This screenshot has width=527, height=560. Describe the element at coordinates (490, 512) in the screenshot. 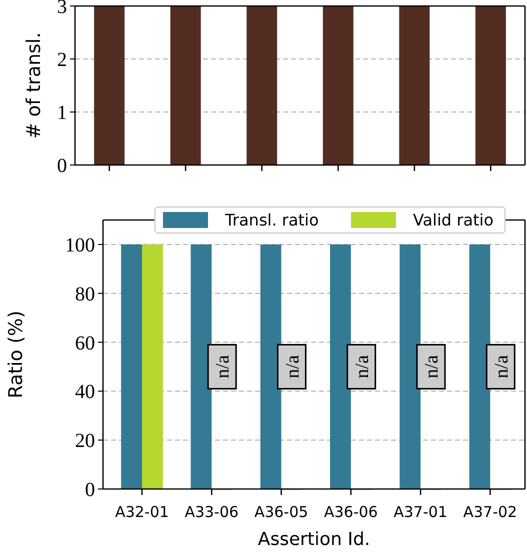

I see `x-tick-label: A37-02` at that location.